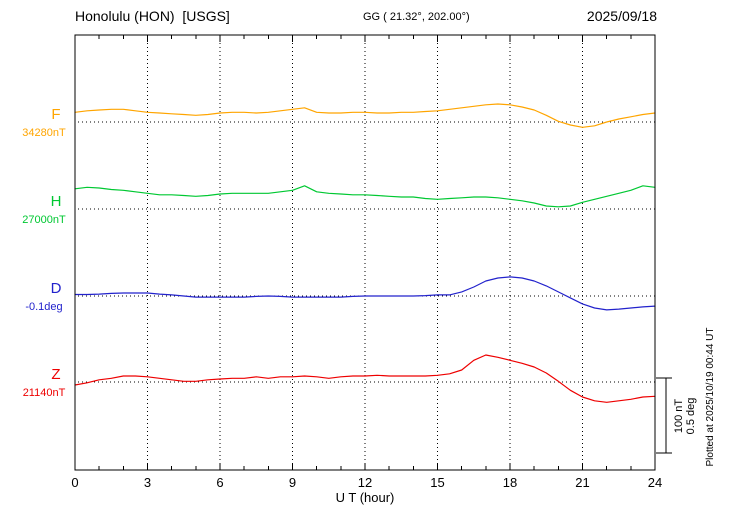 This screenshot has height=520, width=730. I want to click on x-tick-label: 9, so click(292, 482).